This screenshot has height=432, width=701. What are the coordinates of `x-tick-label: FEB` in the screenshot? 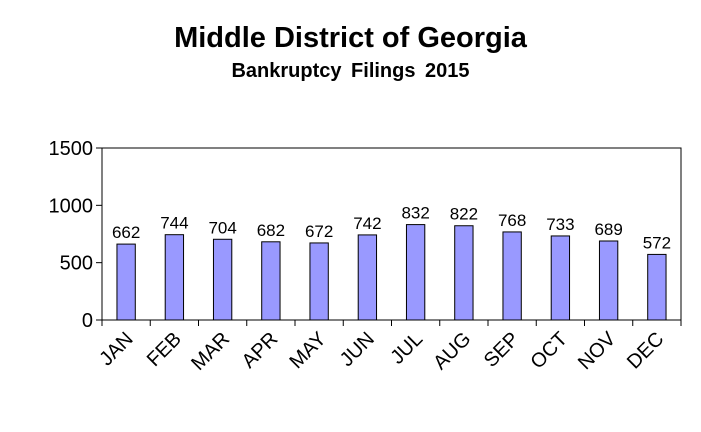 It's located at (164, 349).